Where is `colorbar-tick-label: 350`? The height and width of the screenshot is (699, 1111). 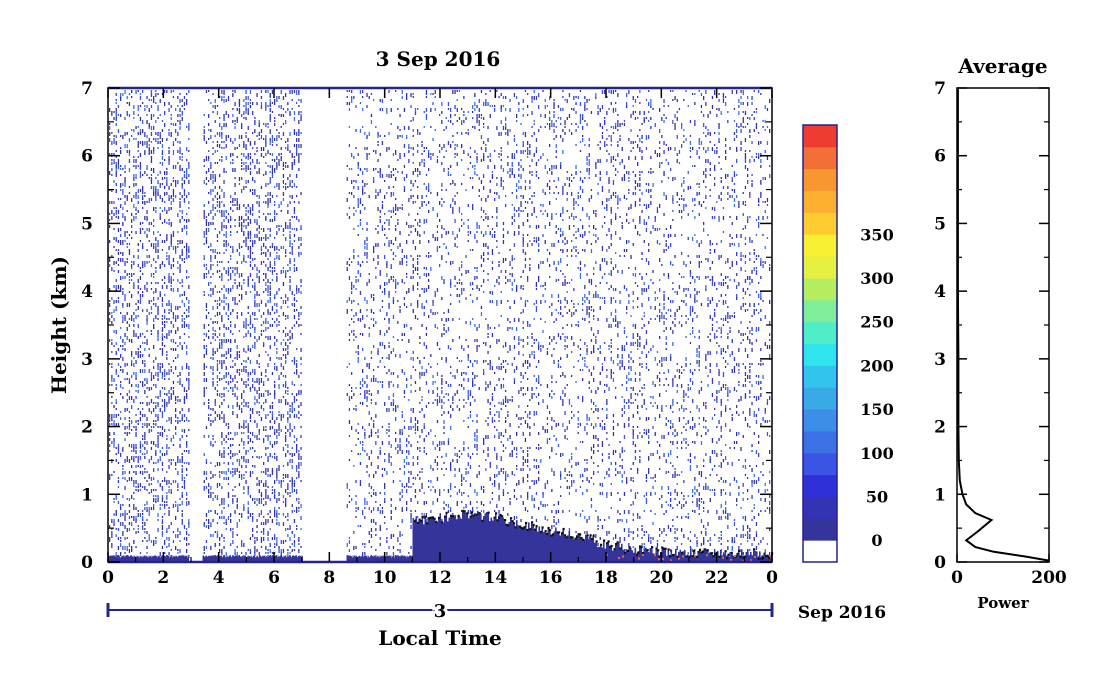 colorbar-tick-label: 350 is located at coordinates (876, 234).